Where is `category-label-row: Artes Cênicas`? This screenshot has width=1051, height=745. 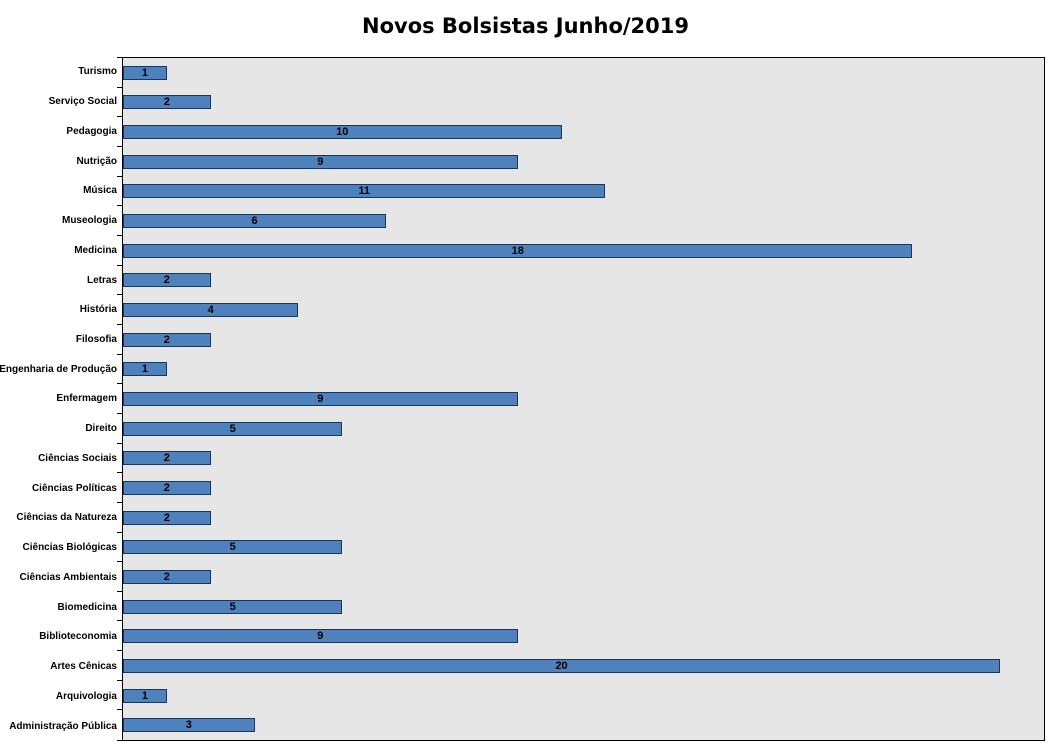
category-label-row: Artes Cênicas is located at coordinates (61, 667).